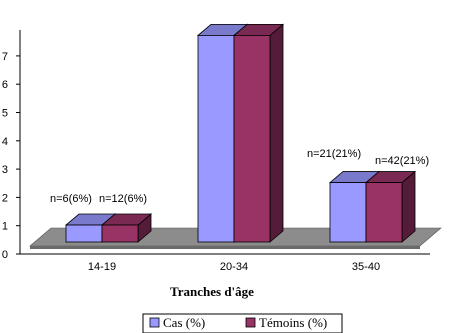 The image size is (449, 333). I want to click on y-tick-label: 3, so click(5, 170).